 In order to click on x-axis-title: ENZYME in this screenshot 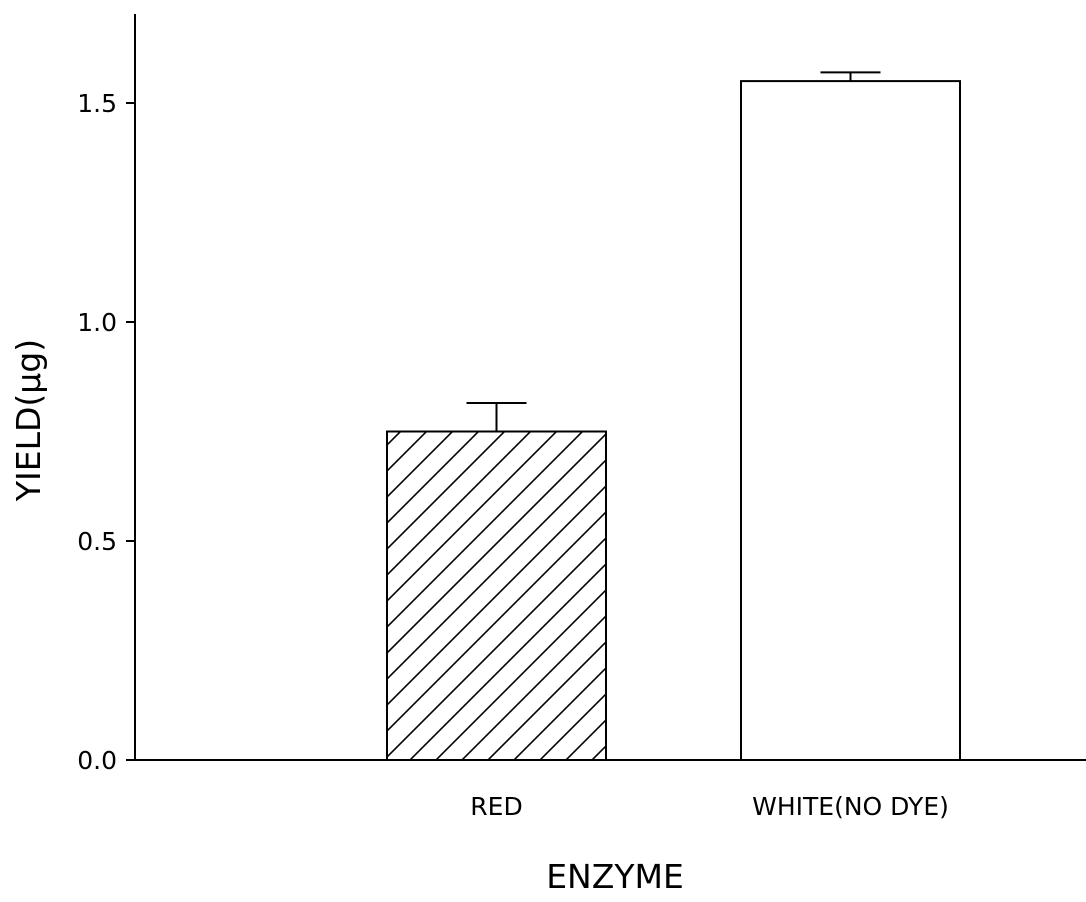, I will do `click(615, 876)`.